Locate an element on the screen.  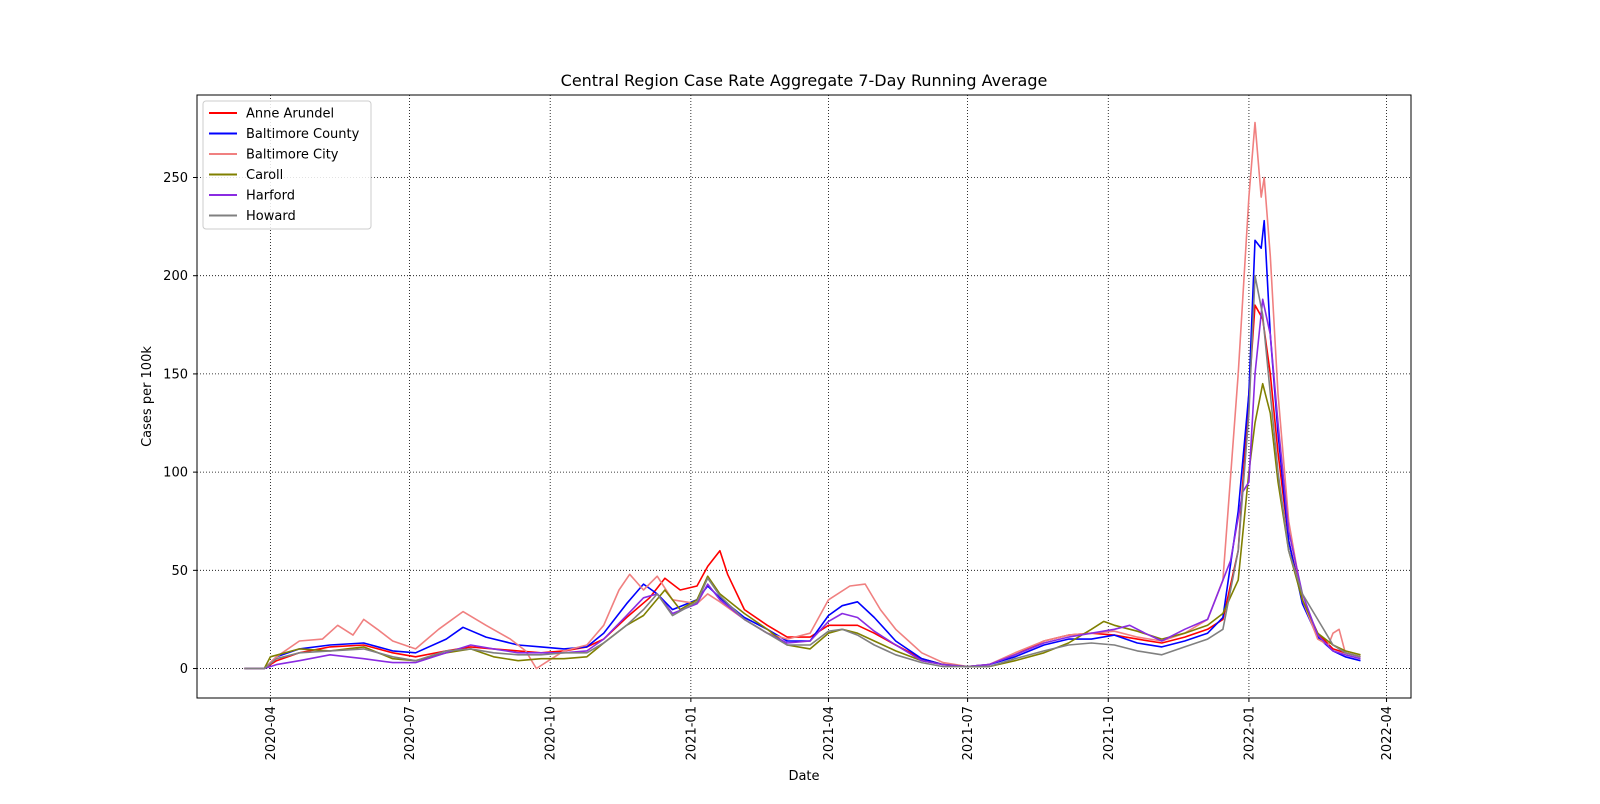
legend-entry: Baltimore City is located at coordinates (292, 155).